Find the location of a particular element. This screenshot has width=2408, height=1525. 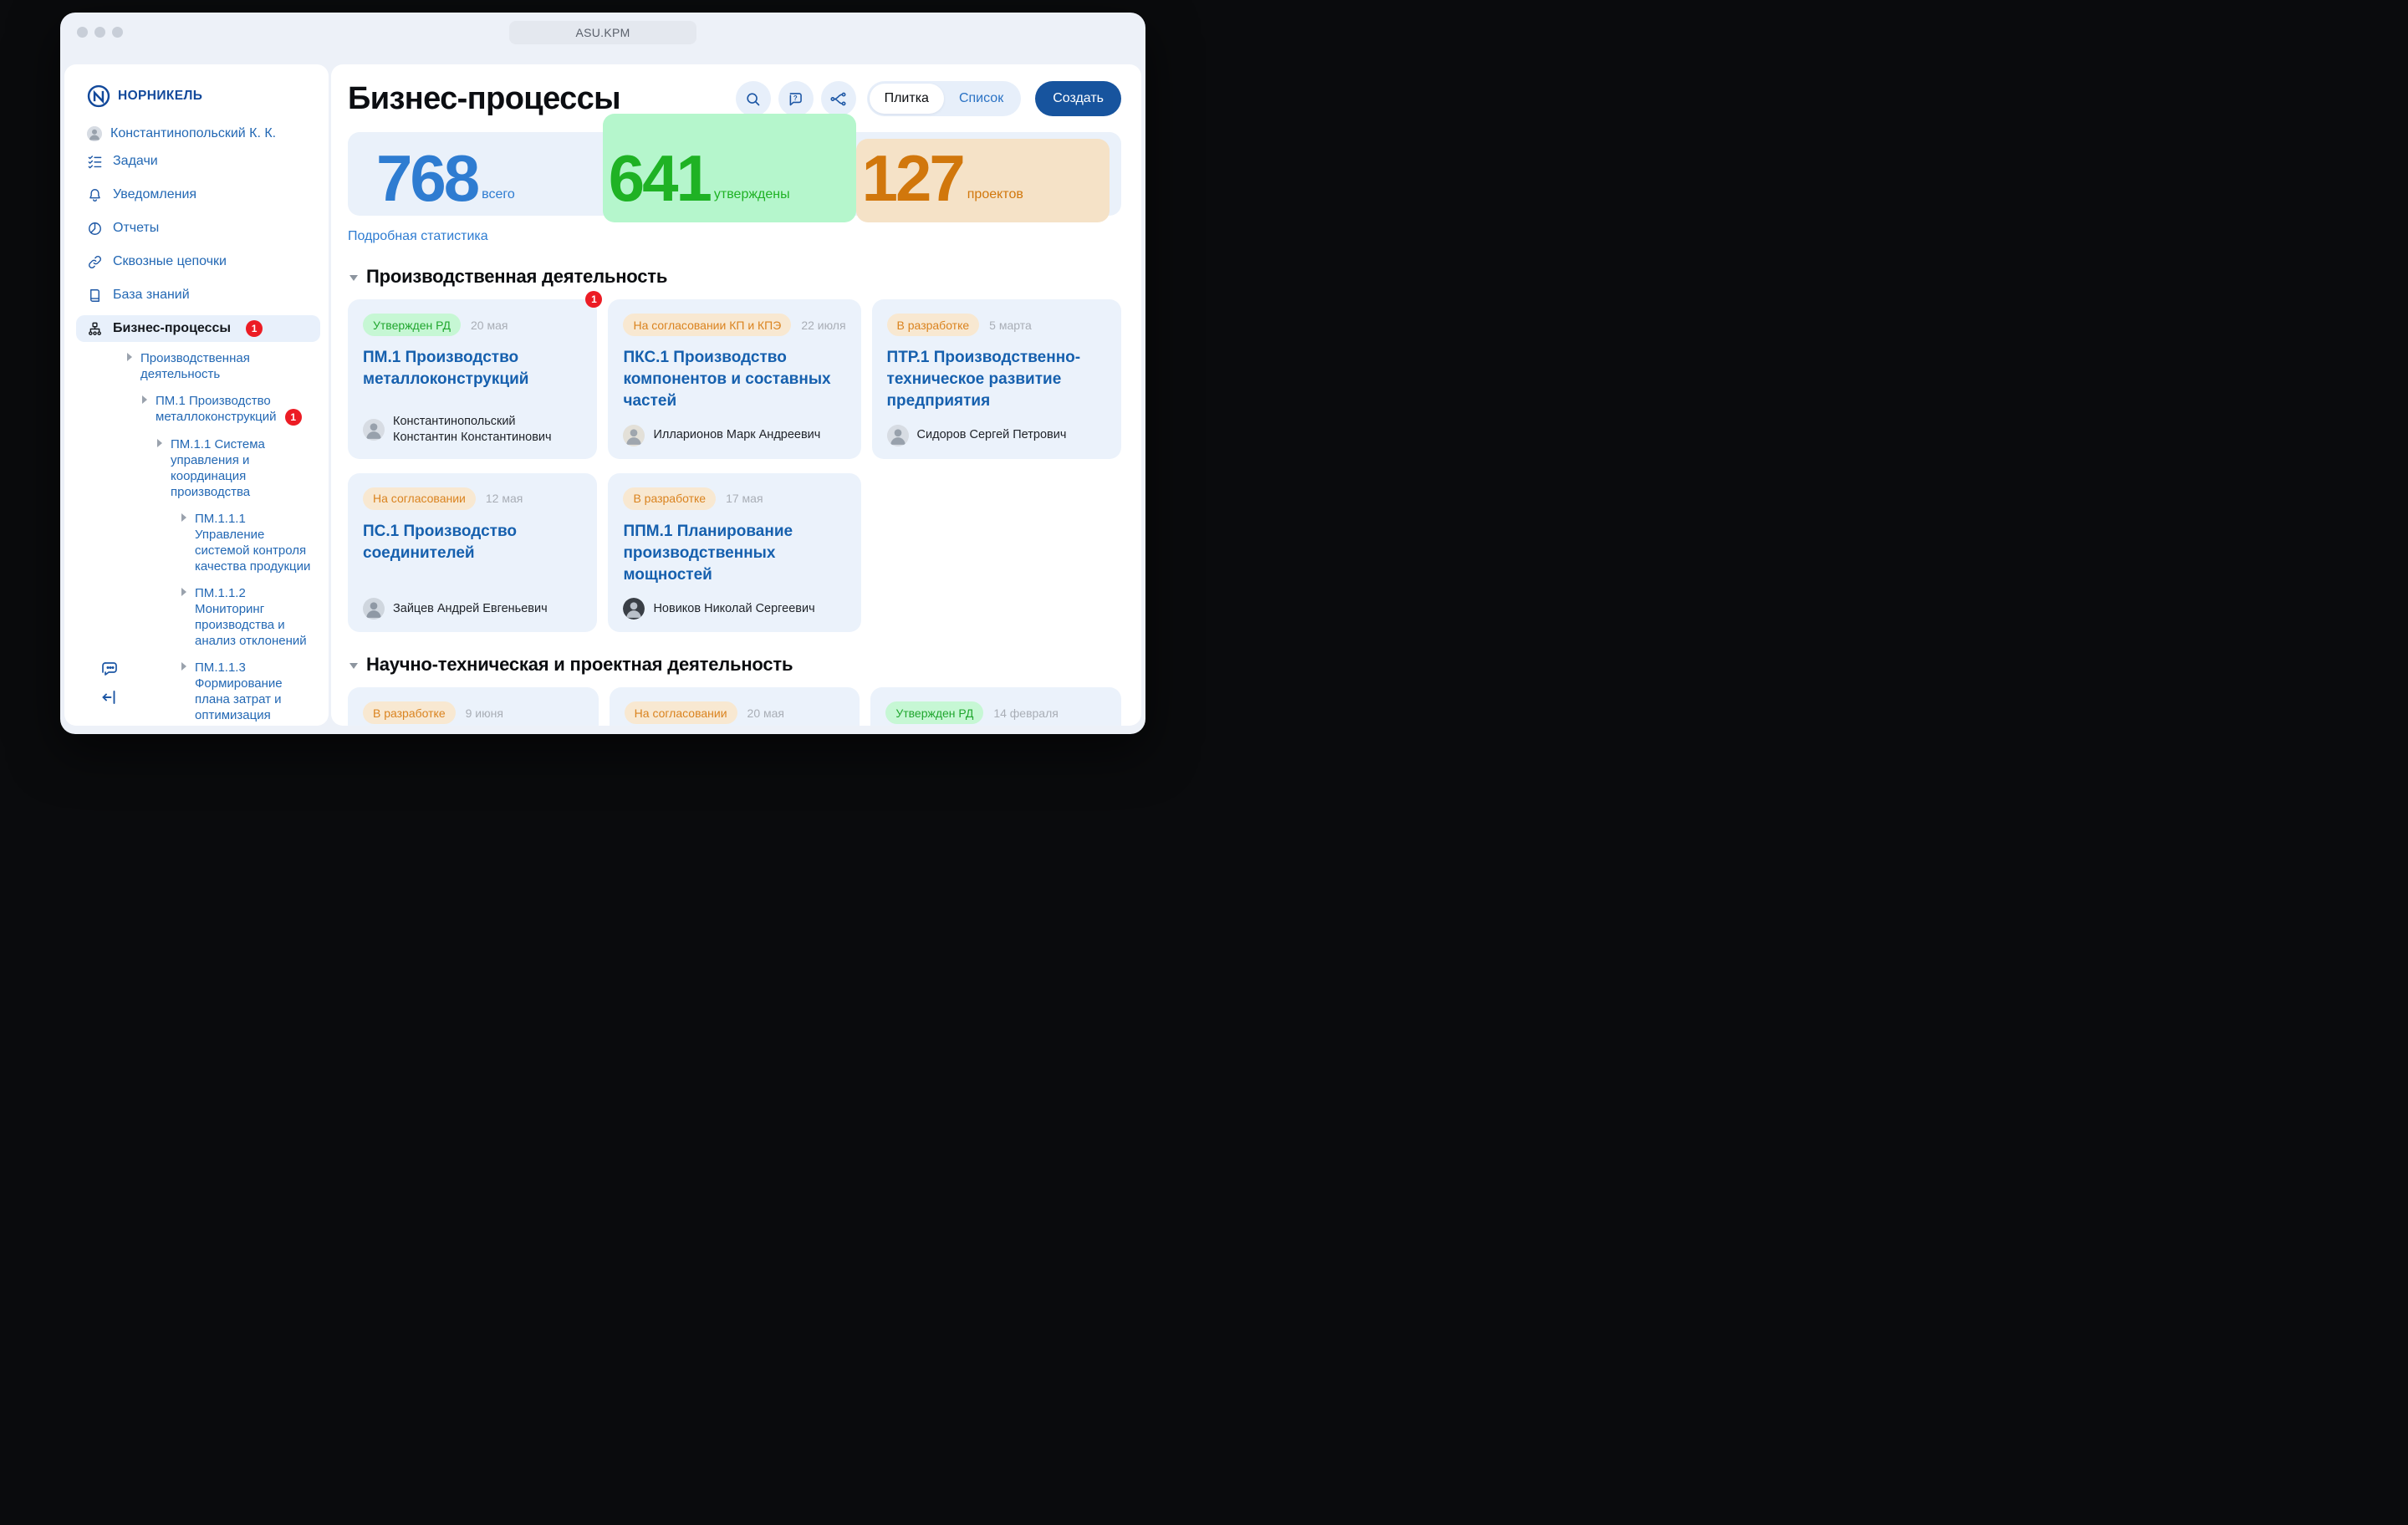

stat-approved-label: утверждены is located at coordinates (752, 194).